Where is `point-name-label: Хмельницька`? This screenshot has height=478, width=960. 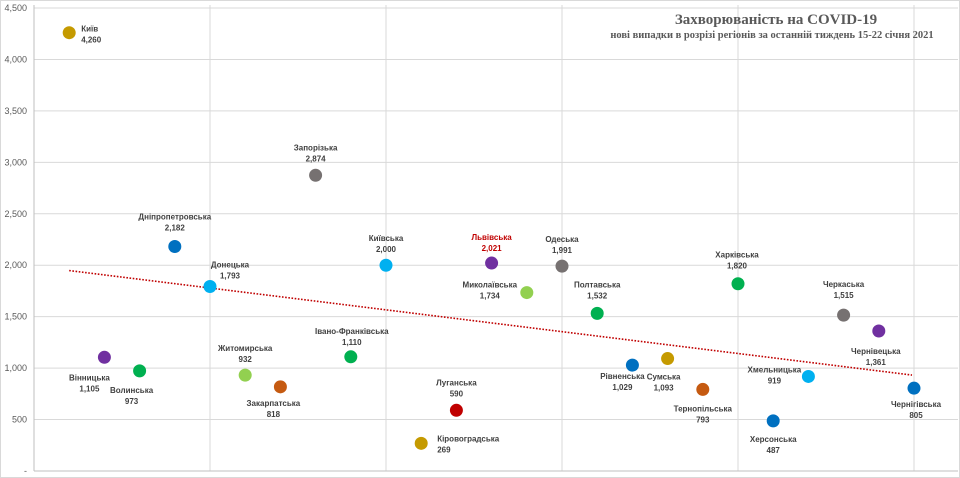 point-name-label: Хмельницька is located at coordinates (775, 369).